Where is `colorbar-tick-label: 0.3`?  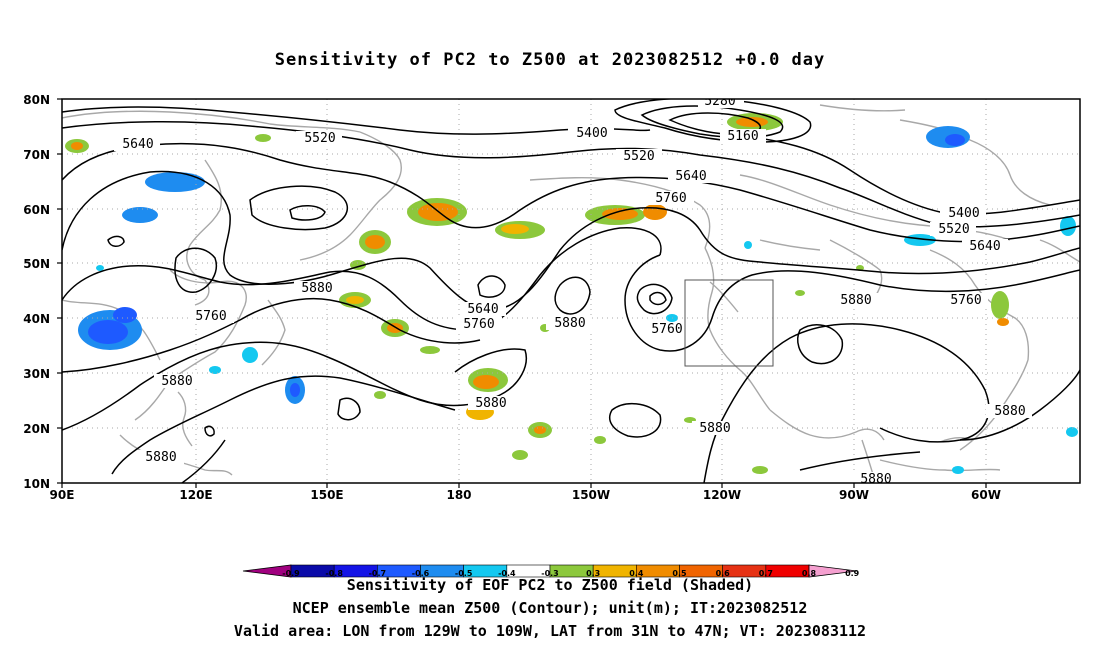 colorbar-tick-label: 0.3 is located at coordinates (593, 573).